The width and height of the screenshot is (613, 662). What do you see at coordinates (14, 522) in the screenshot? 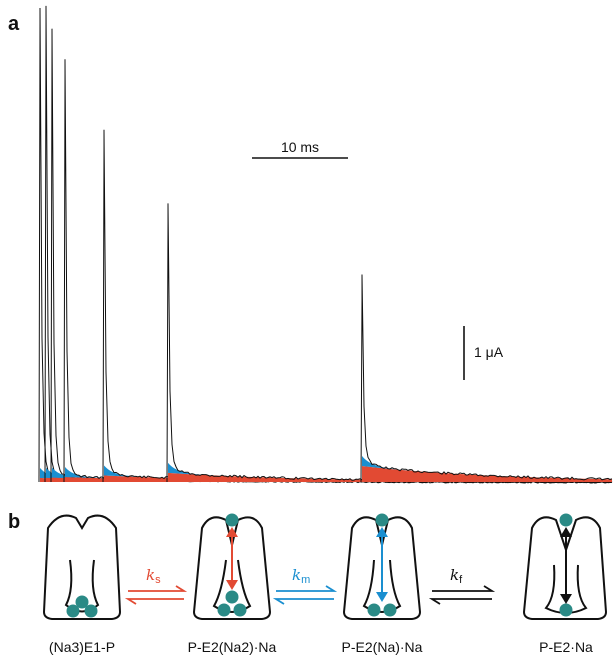
I see `panel-b-label: b` at bounding box center [14, 522].